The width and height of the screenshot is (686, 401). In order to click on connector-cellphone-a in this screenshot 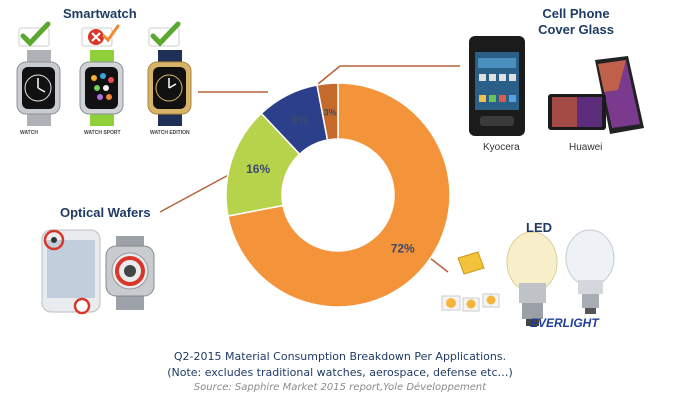, I will do `click(329, 75)`.